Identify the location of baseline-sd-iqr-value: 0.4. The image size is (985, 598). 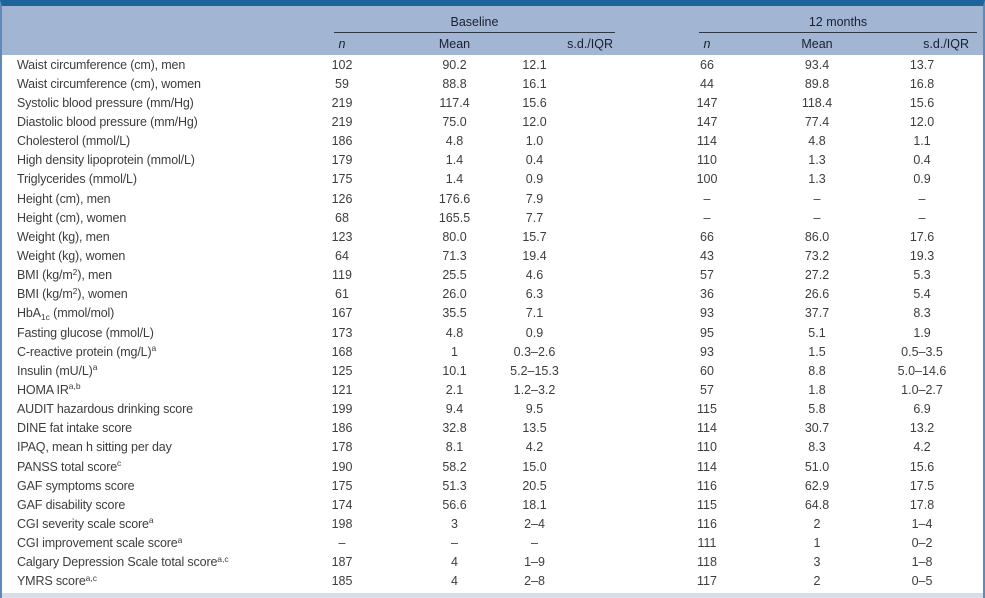
(534, 160).